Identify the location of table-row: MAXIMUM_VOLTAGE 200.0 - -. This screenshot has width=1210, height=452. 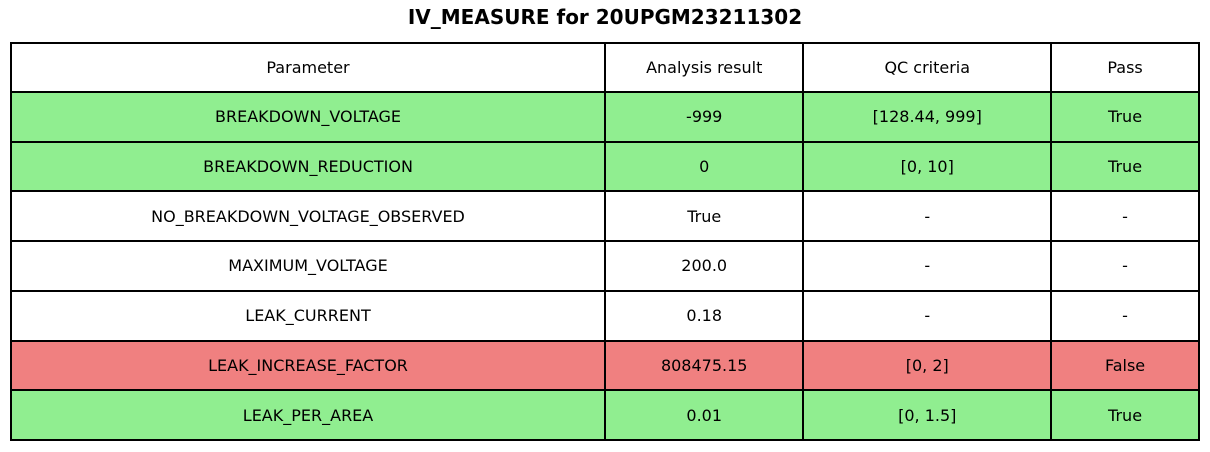
(604, 266).